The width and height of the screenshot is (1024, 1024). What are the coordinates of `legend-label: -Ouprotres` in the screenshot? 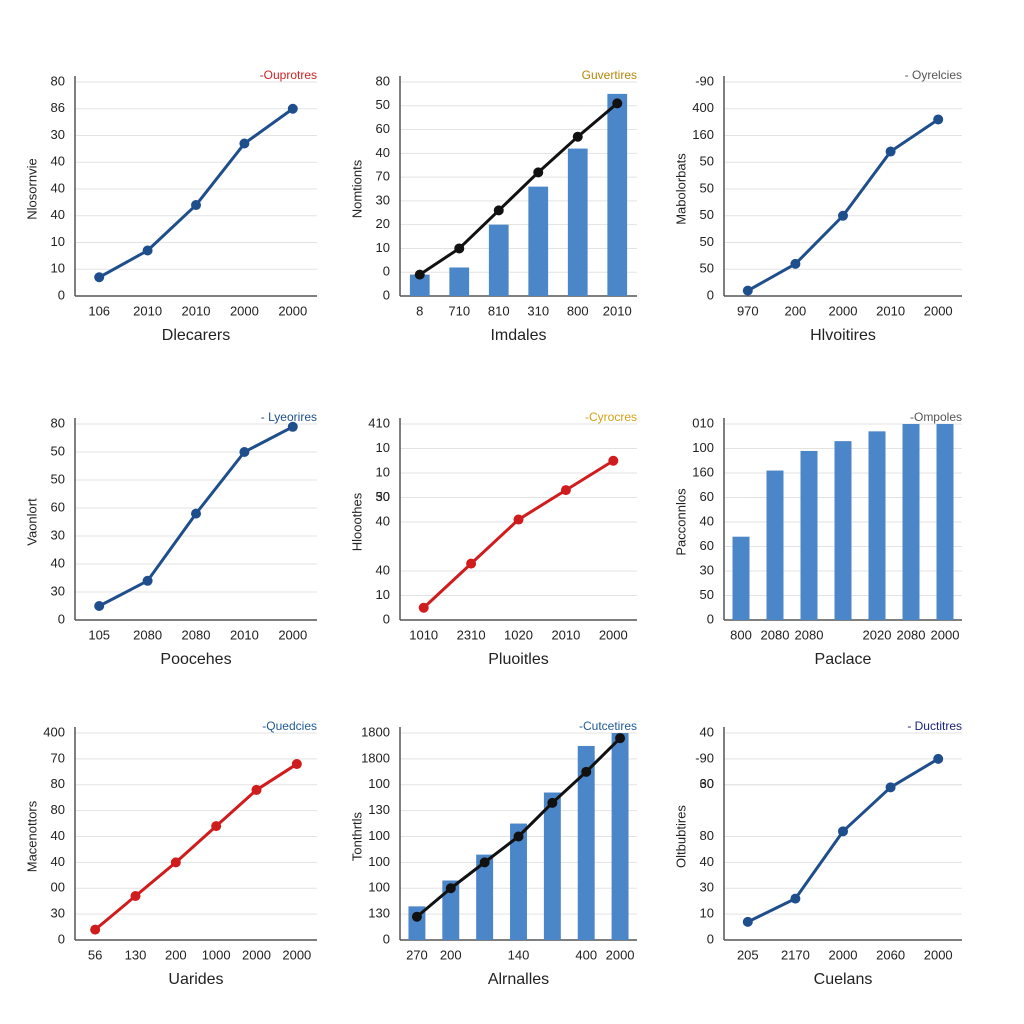 It's located at (288, 75).